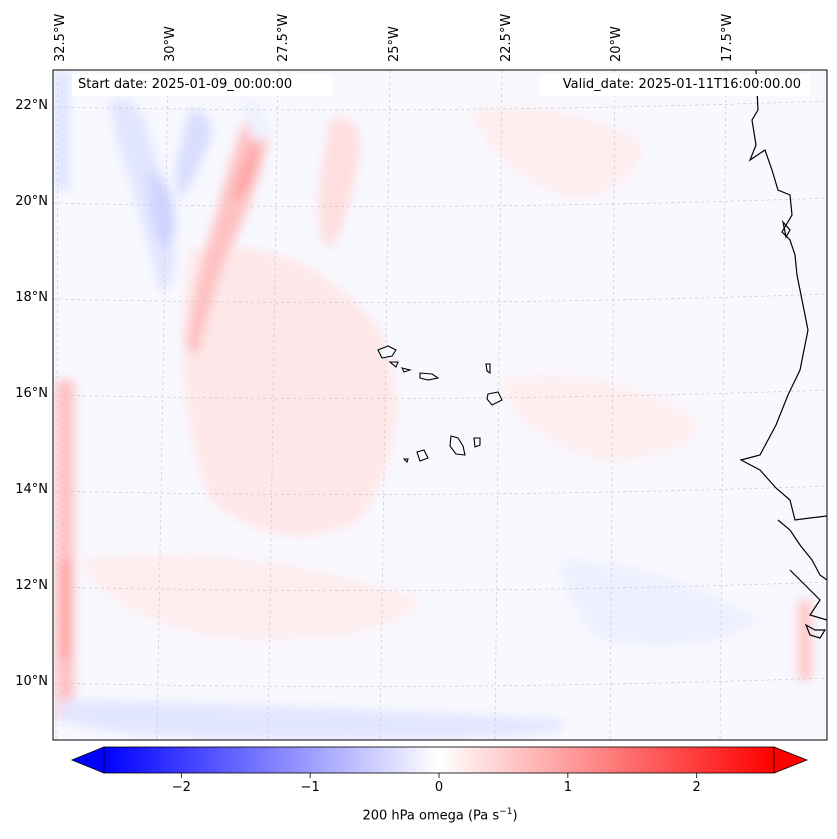 The image size is (837, 839). I want to click on lon-label: 17.5°W, so click(727, 37).